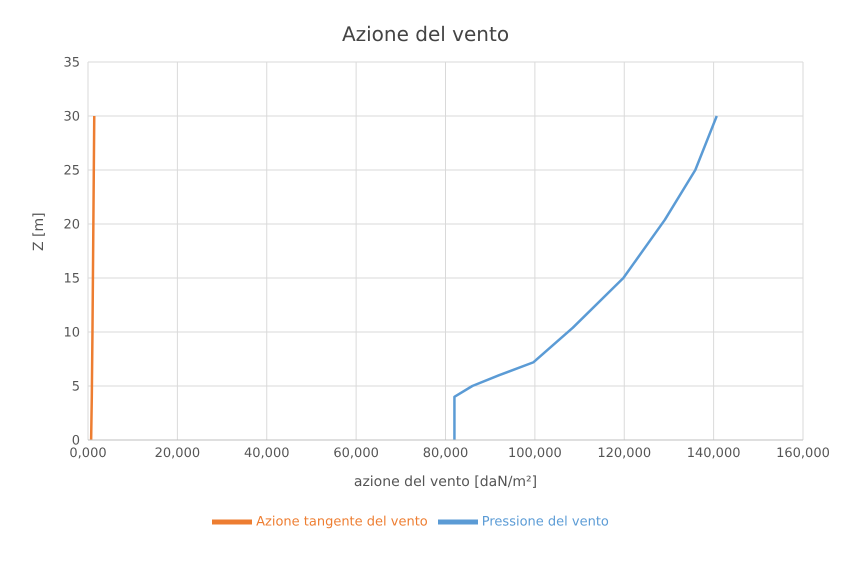 The image size is (853, 571). Describe the element at coordinates (177, 454) in the screenshot. I see `x-tick-label: 20,000` at that location.